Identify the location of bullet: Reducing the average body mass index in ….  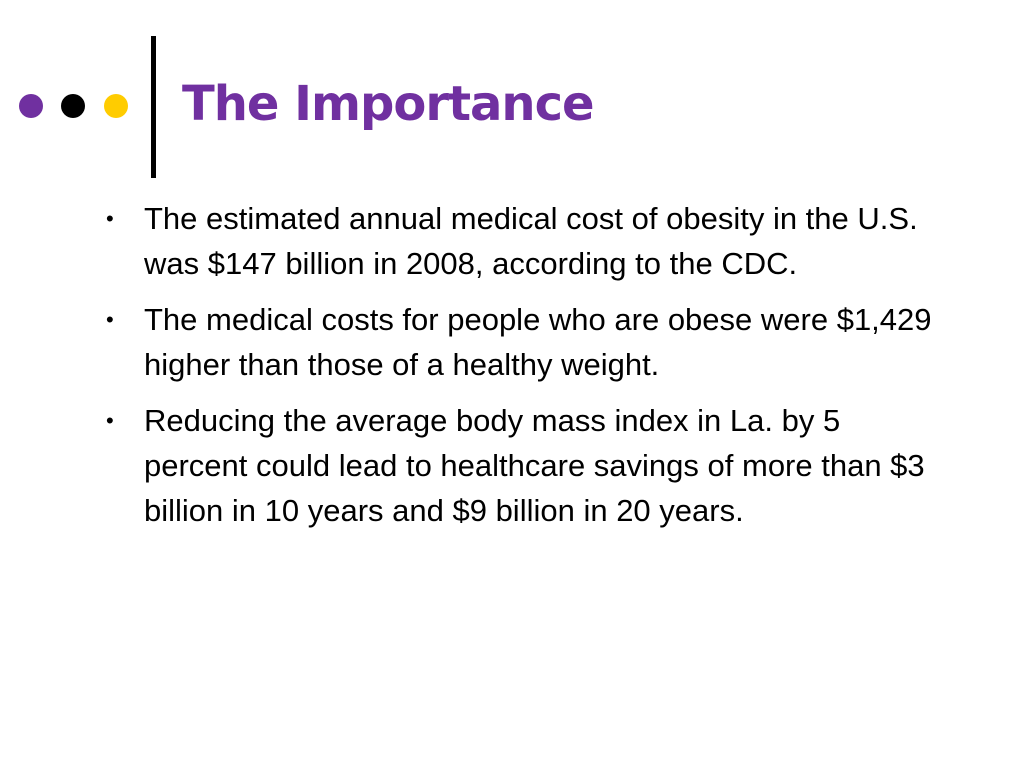
(520, 465).